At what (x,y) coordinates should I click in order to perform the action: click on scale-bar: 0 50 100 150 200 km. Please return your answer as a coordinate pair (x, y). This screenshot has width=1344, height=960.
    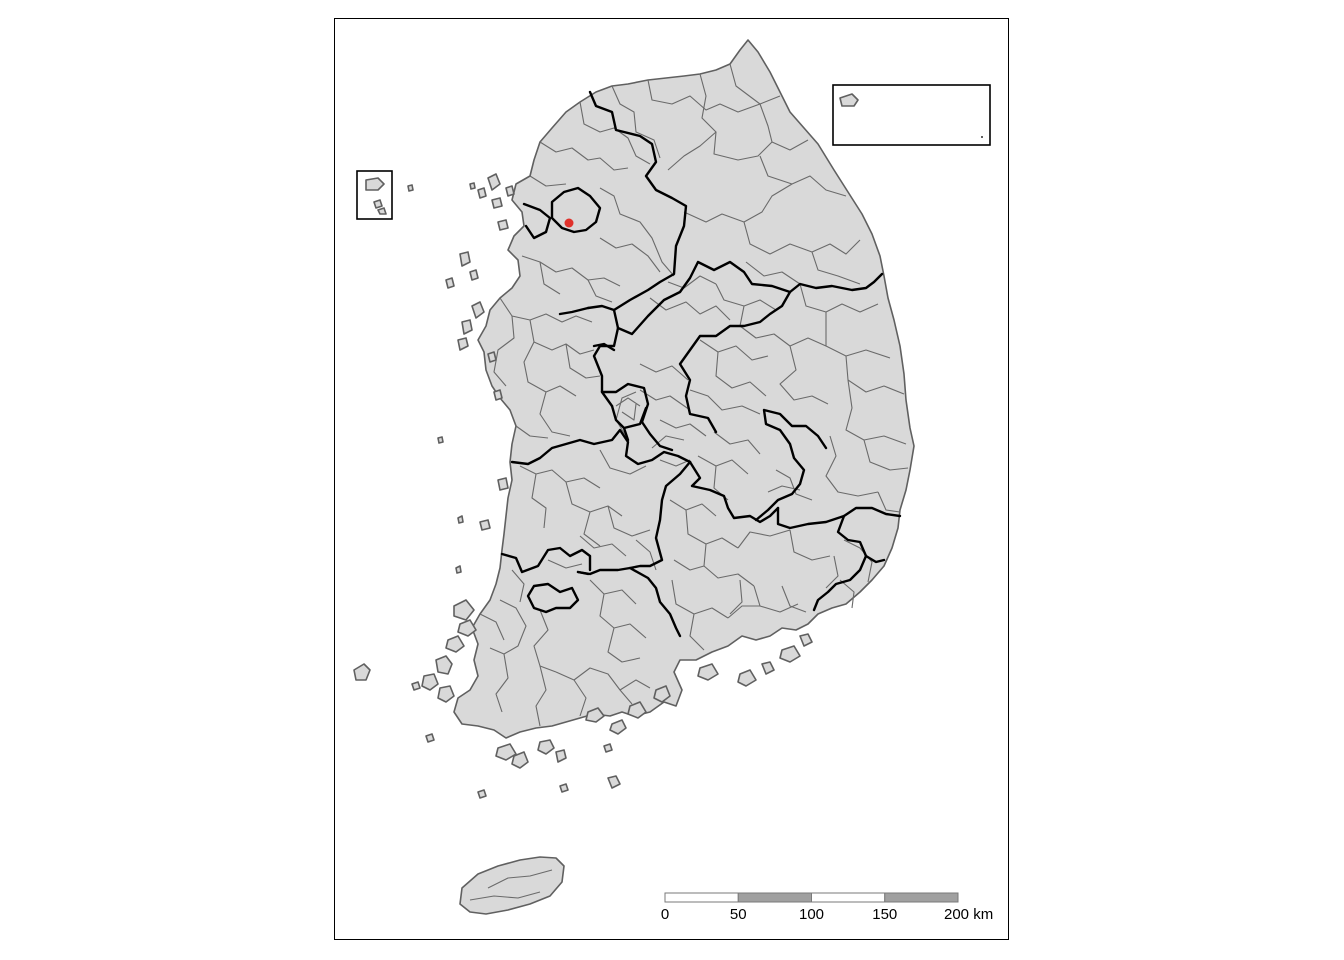
    Looking at the image, I should click on (827, 907).